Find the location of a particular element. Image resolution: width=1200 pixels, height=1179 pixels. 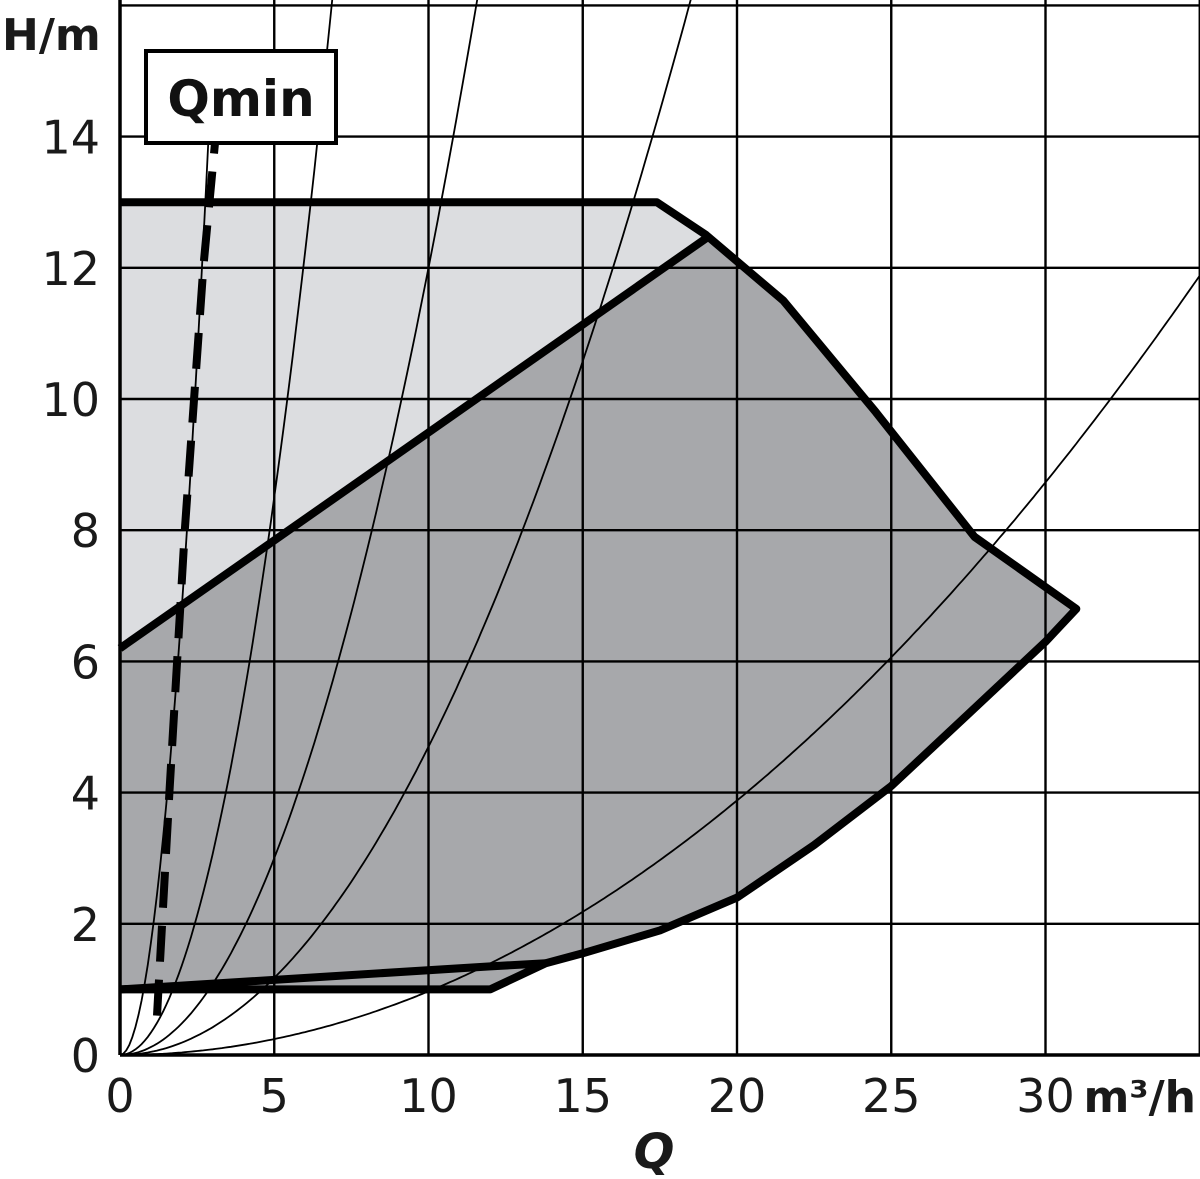

q-min-dashed-line is located at coordinates (186, 576).